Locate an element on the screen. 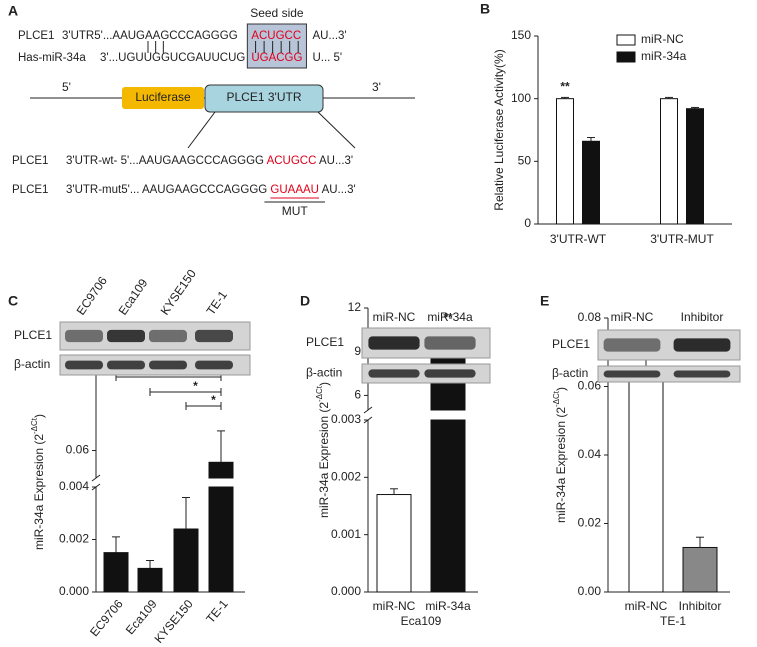 This screenshot has width=757, height=647. y-label-main: Relative Luciferase Activity(%) is located at coordinates (499, 129).